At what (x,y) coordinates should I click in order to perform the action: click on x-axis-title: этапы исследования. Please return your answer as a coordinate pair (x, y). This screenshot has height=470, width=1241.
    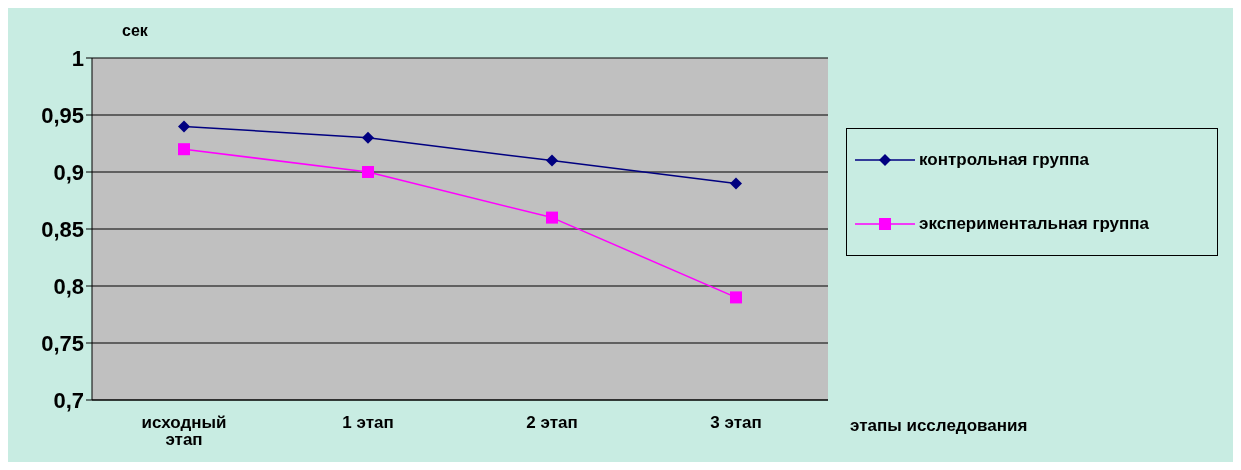
    Looking at the image, I should click on (939, 426).